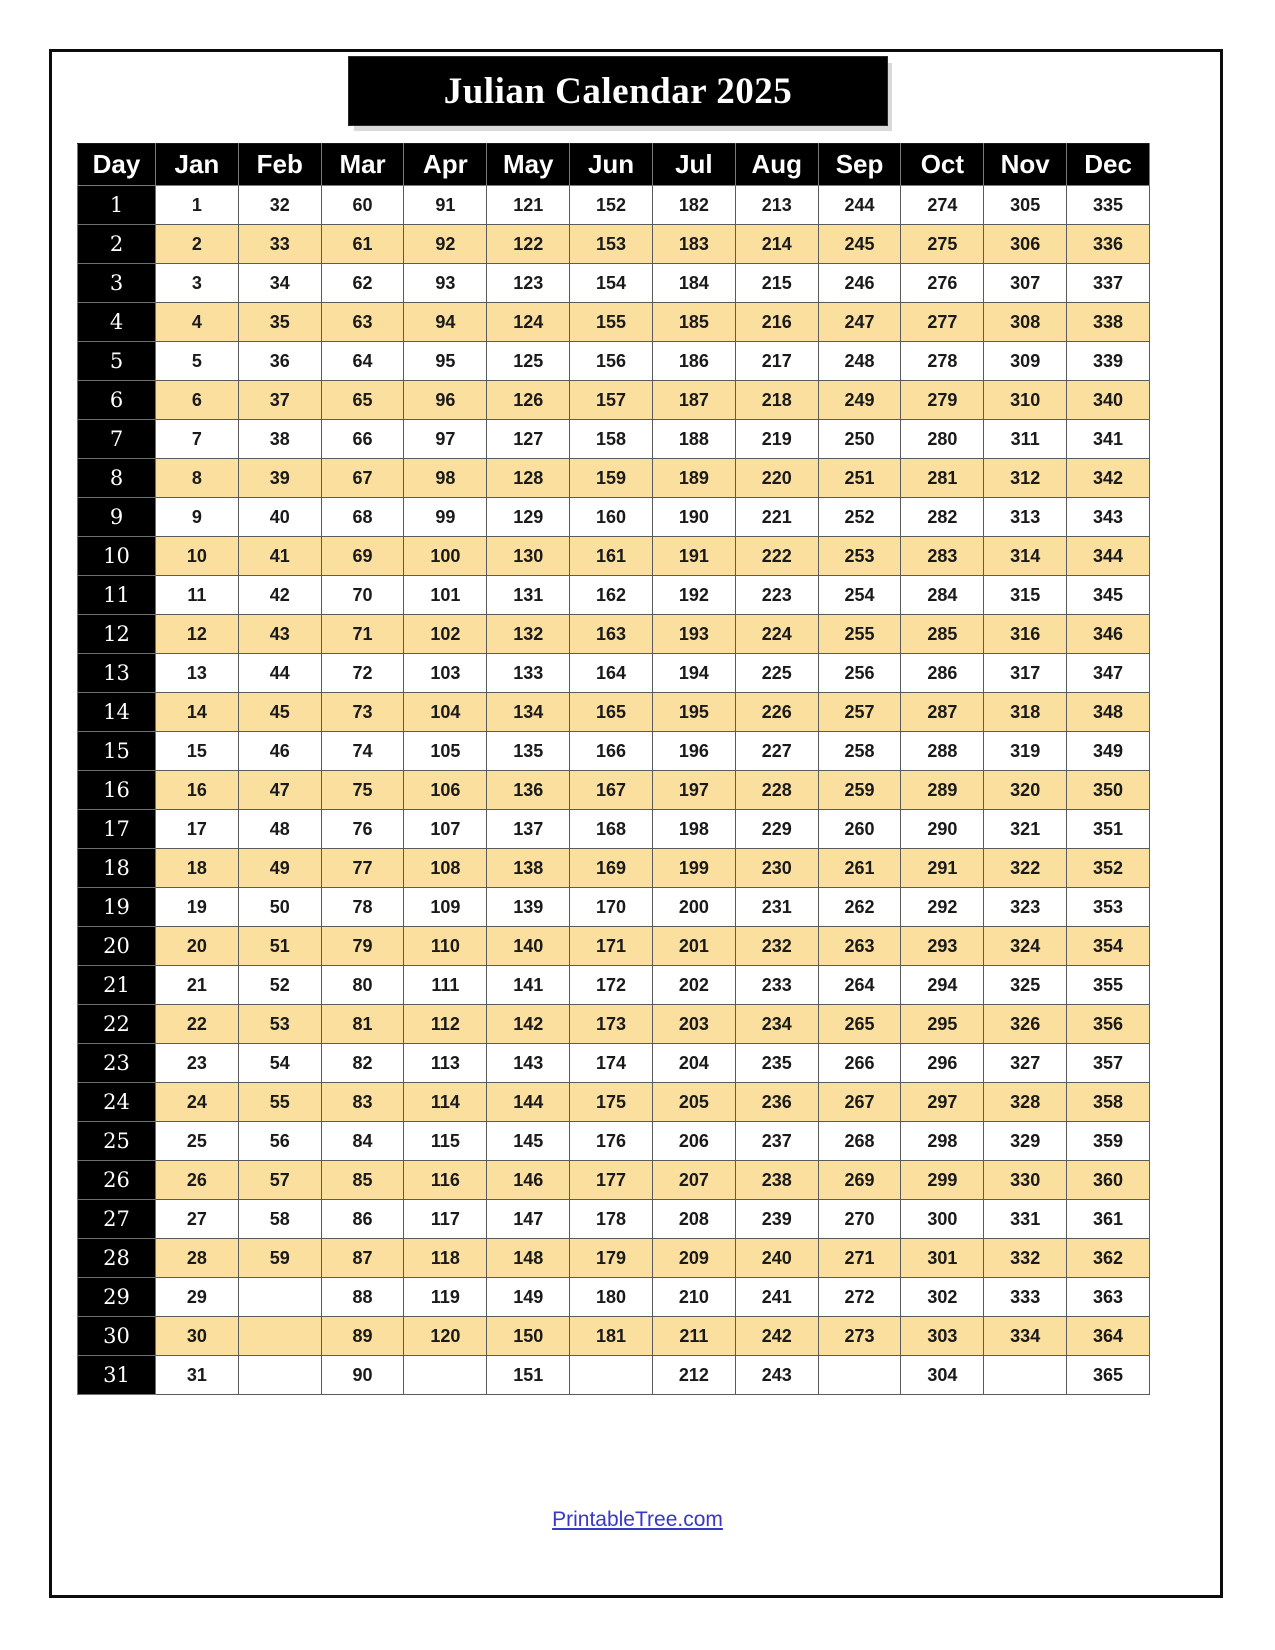 Image resolution: width=1275 pixels, height=1650 pixels. Describe the element at coordinates (1108, 1180) in the screenshot. I see `julian-date-cell: 360` at that location.